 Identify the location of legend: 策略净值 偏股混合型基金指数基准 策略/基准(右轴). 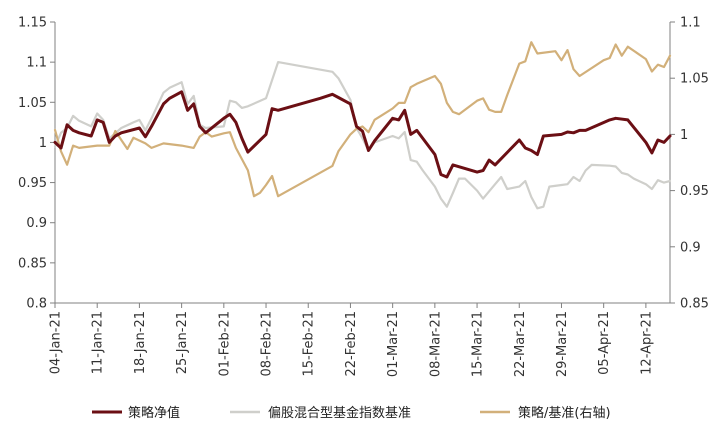
(351, 413).